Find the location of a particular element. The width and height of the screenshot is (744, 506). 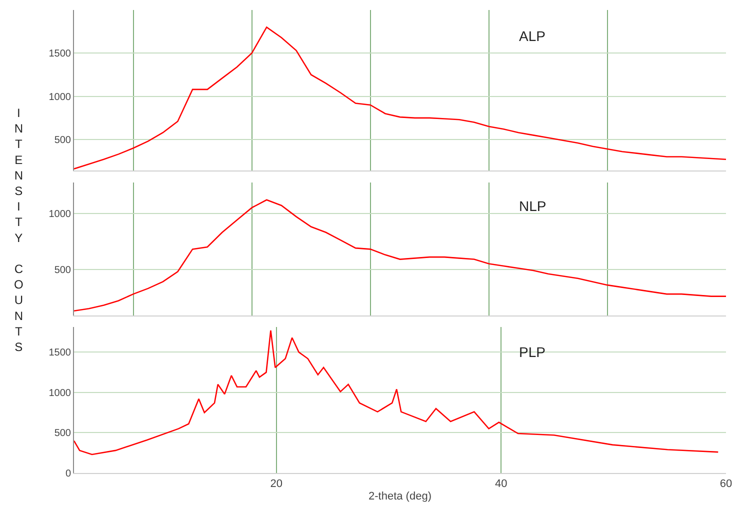

x-axis-title: 2-theta (deg) is located at coordinates (400, 496).